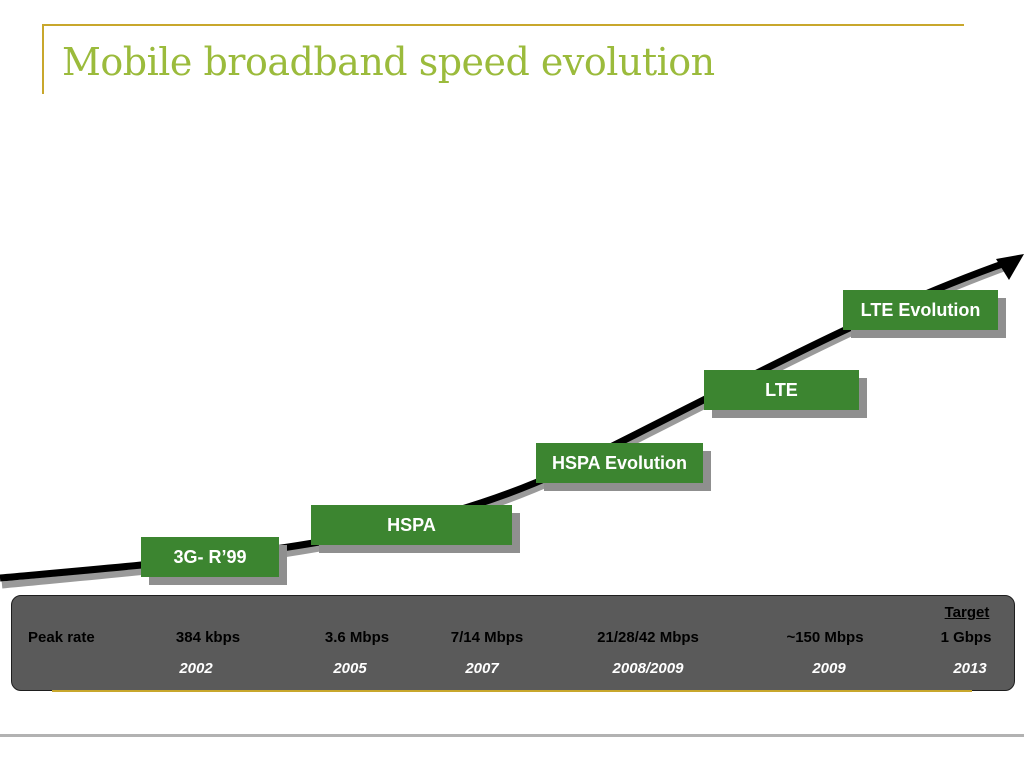 The width and height of the screenshot is (1024, 768). What do you see at coordinates (970, 668) in the screenshot?
I see `year-value: 2013` at bounding box center [970, 668].